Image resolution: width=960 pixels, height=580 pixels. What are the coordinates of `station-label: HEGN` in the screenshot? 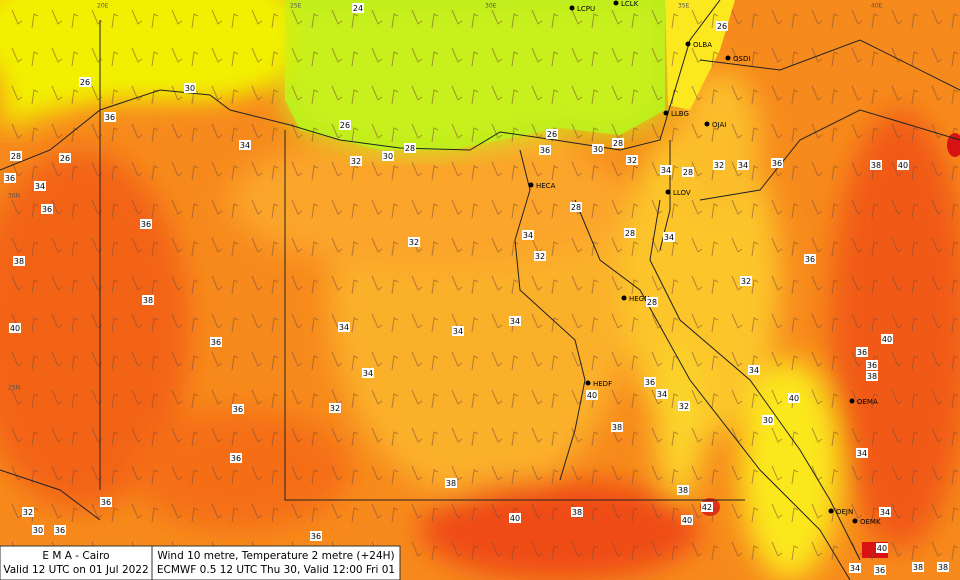 It's located at (639, 299).